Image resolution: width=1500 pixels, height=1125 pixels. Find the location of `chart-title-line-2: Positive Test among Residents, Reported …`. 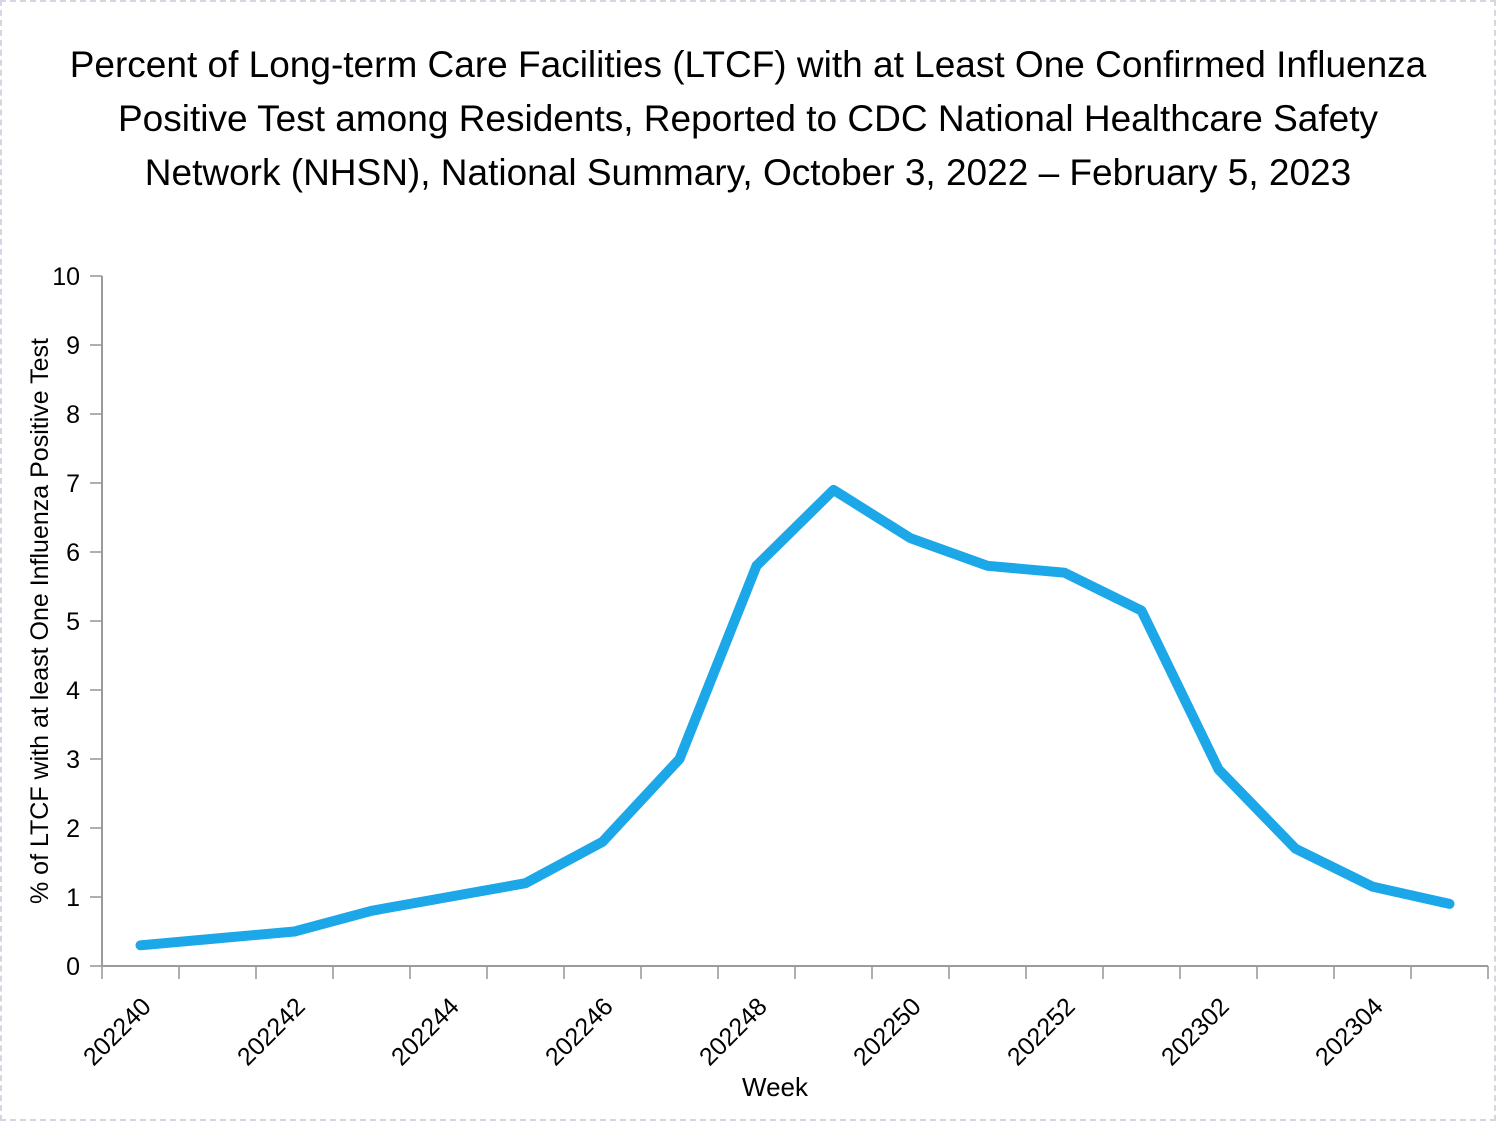

chart-title-line-2: Positive Test among Residents, Reported … is located at coordinates (747, 118).